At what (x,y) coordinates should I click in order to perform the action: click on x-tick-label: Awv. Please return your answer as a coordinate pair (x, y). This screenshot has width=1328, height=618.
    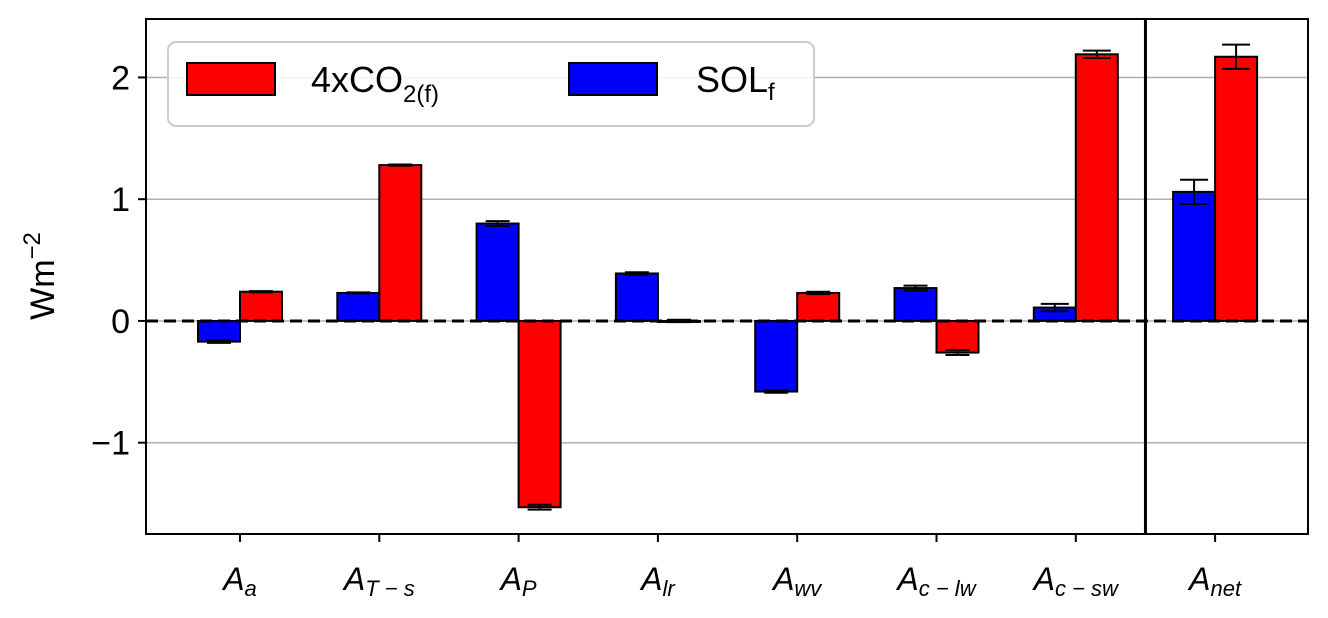
    Looking at the image, I should click on (797, 581).